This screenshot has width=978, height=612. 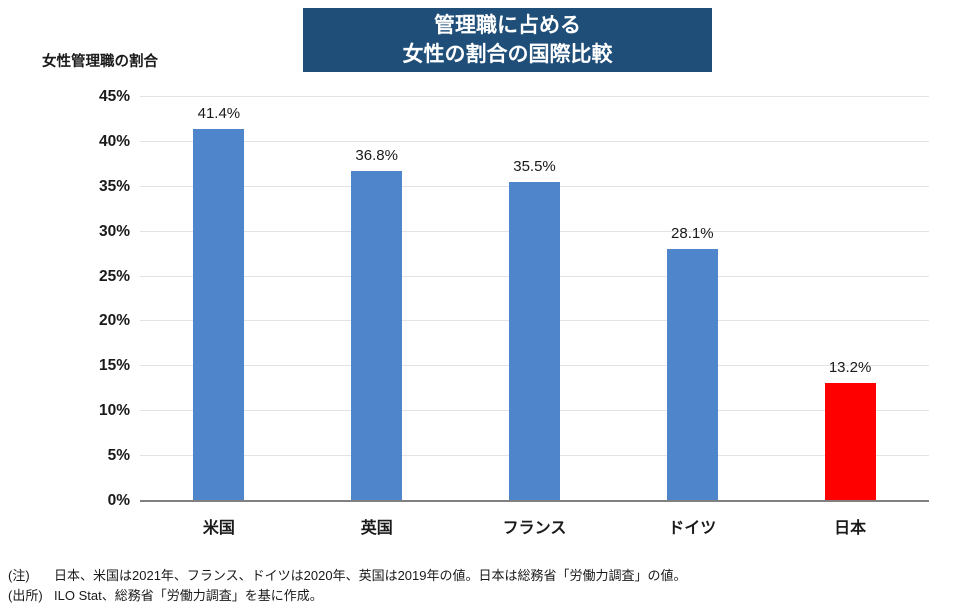 I want to click on bar-value-label: 41.4%, so click(x=219, y=114).